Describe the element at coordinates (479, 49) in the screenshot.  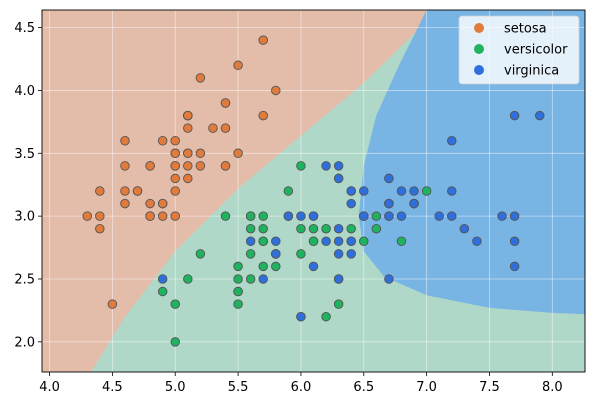
I see `versicolor-legend-marker` at that location.